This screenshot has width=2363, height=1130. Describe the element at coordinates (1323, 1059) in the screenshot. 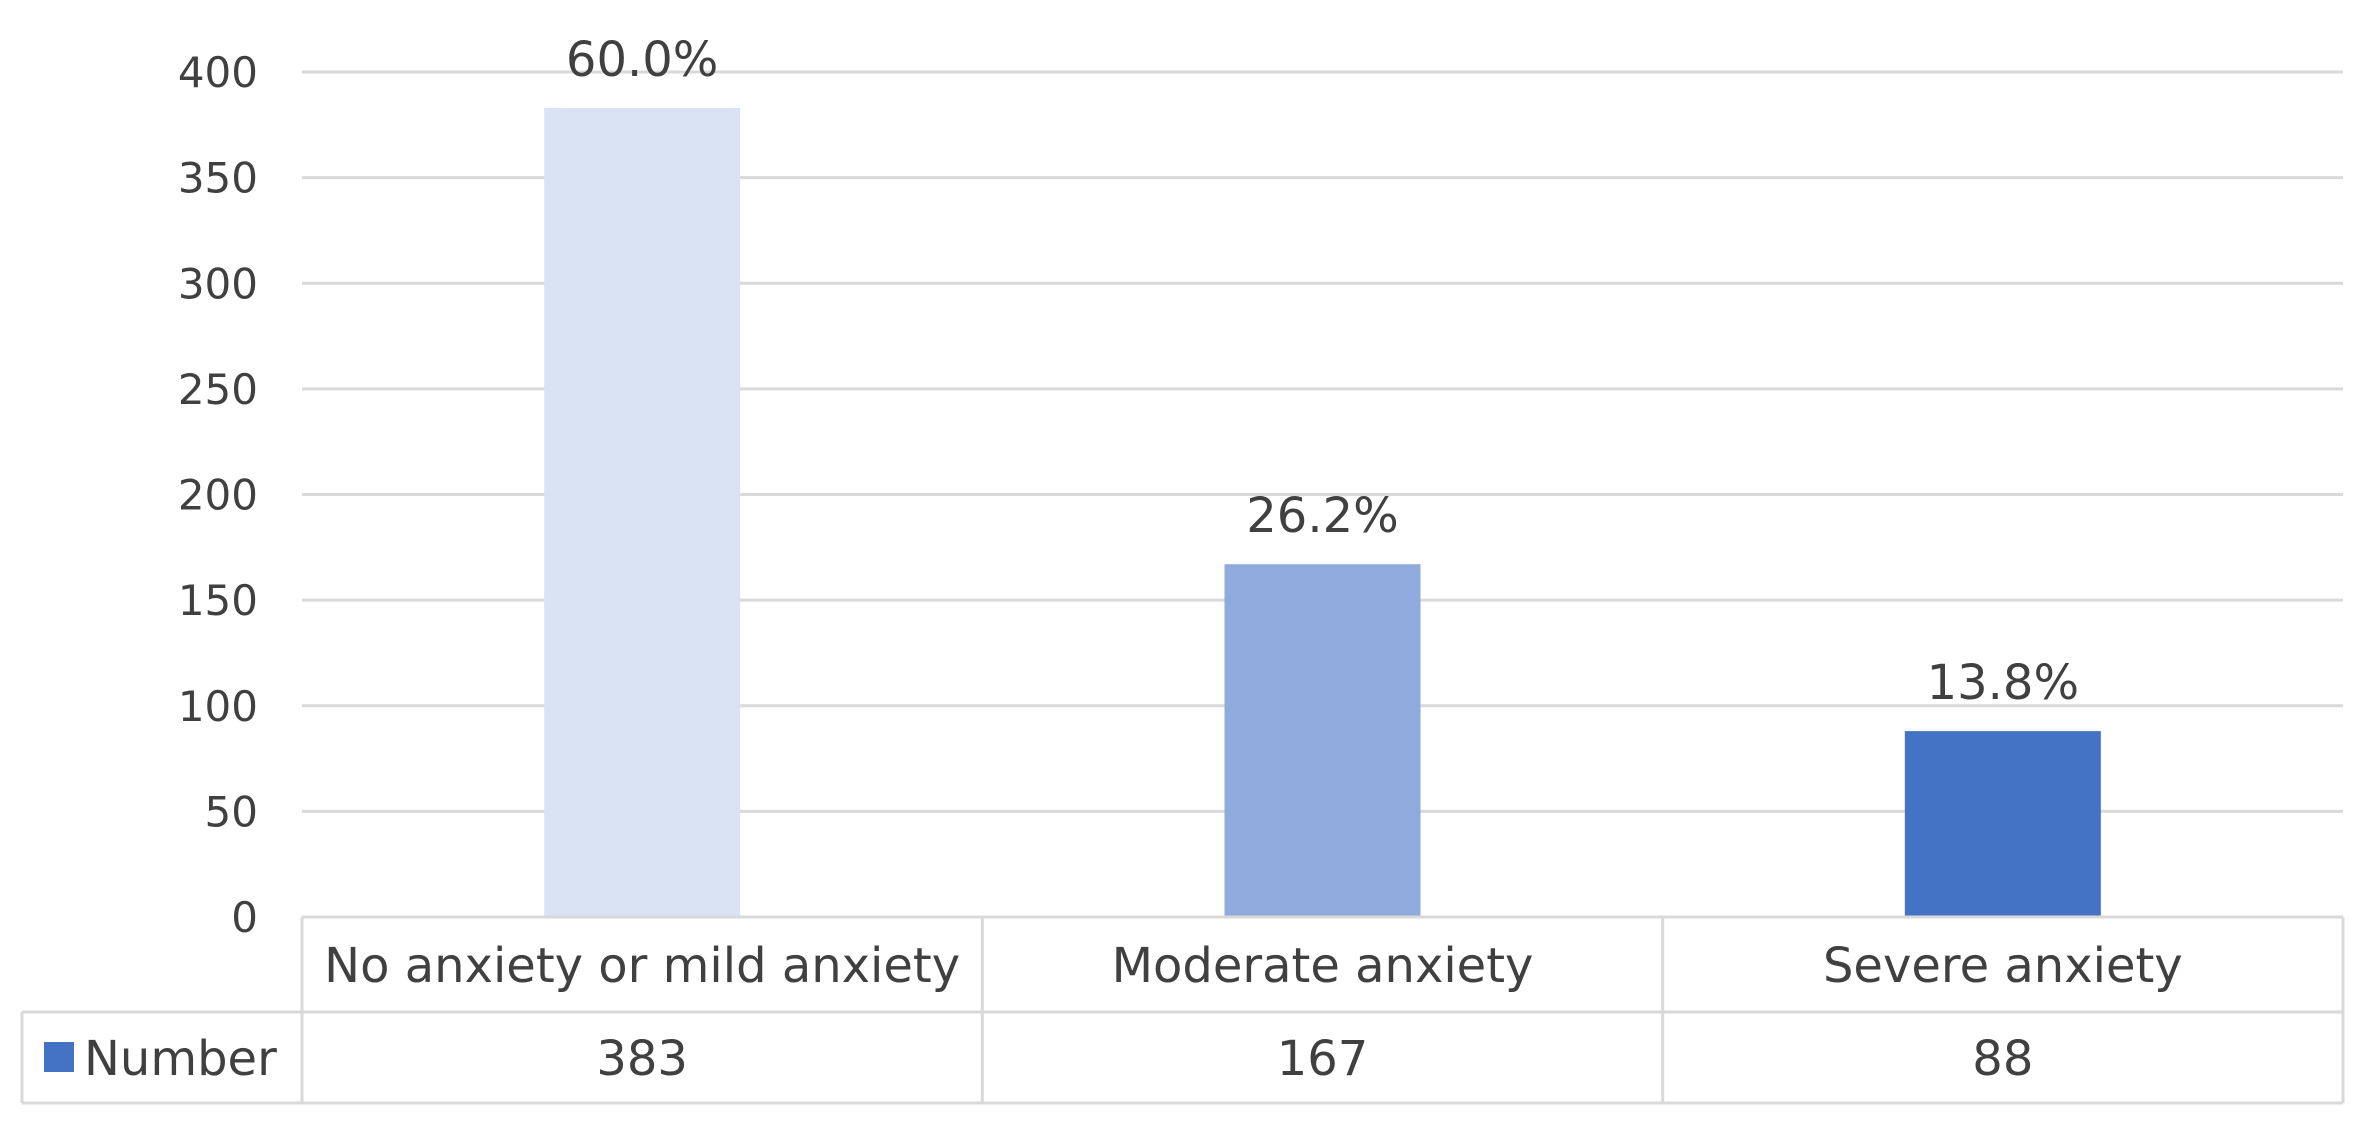

I see `table-value-2: 167` at that location.